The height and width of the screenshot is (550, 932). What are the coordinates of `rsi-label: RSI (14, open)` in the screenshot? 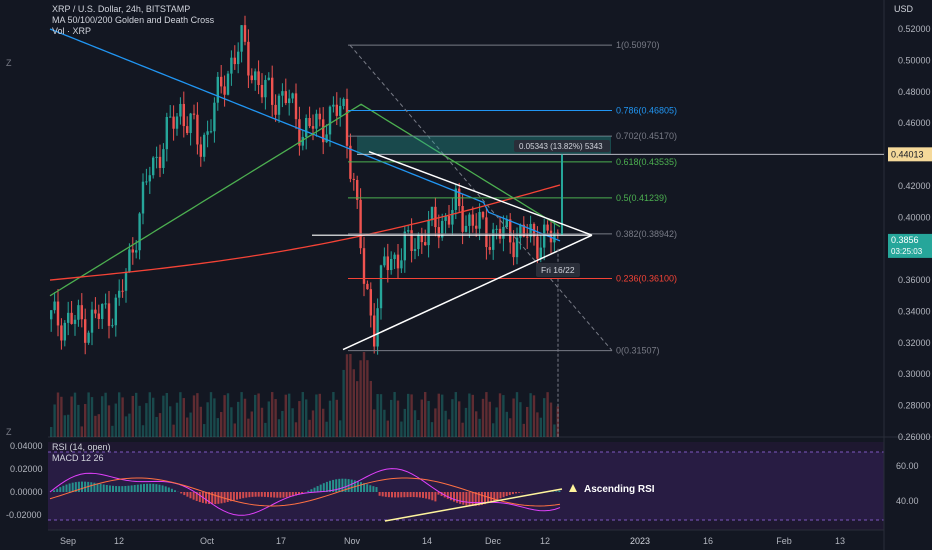 It's located at (81, 447).